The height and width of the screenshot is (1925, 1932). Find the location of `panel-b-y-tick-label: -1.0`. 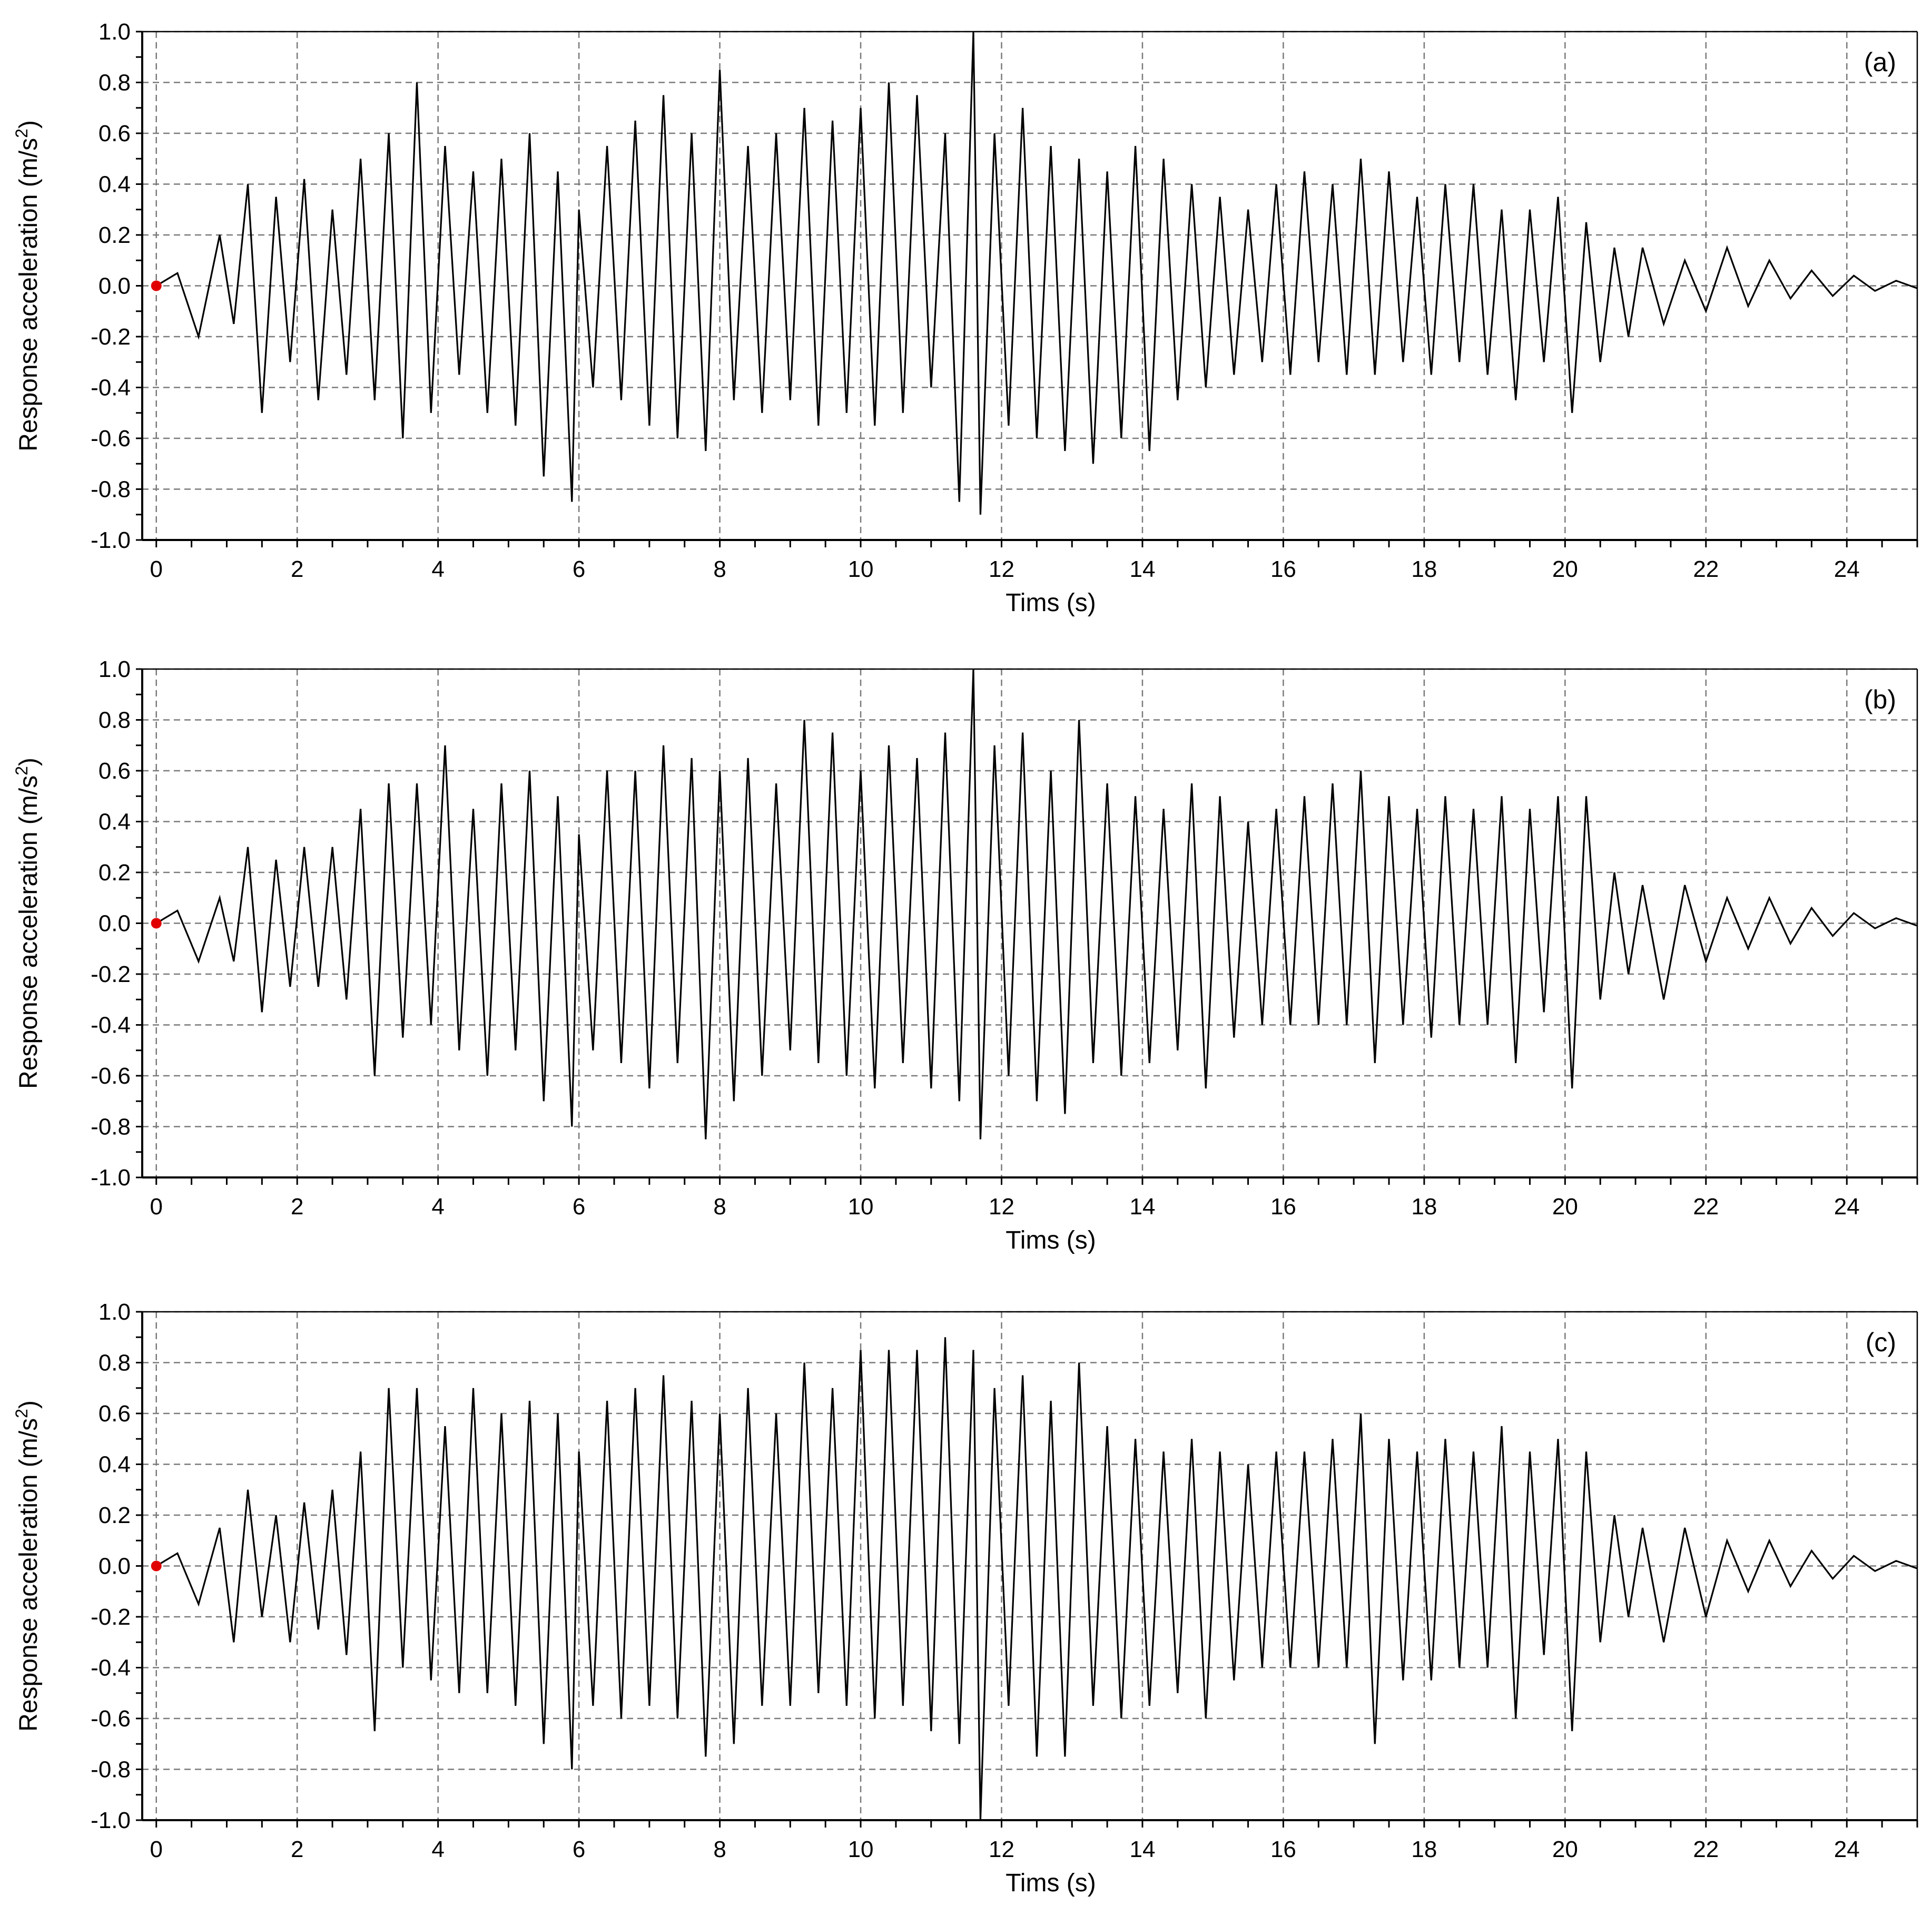

panel-b-y-tick-label: -1.0 is located at coordinates (111, 1178).